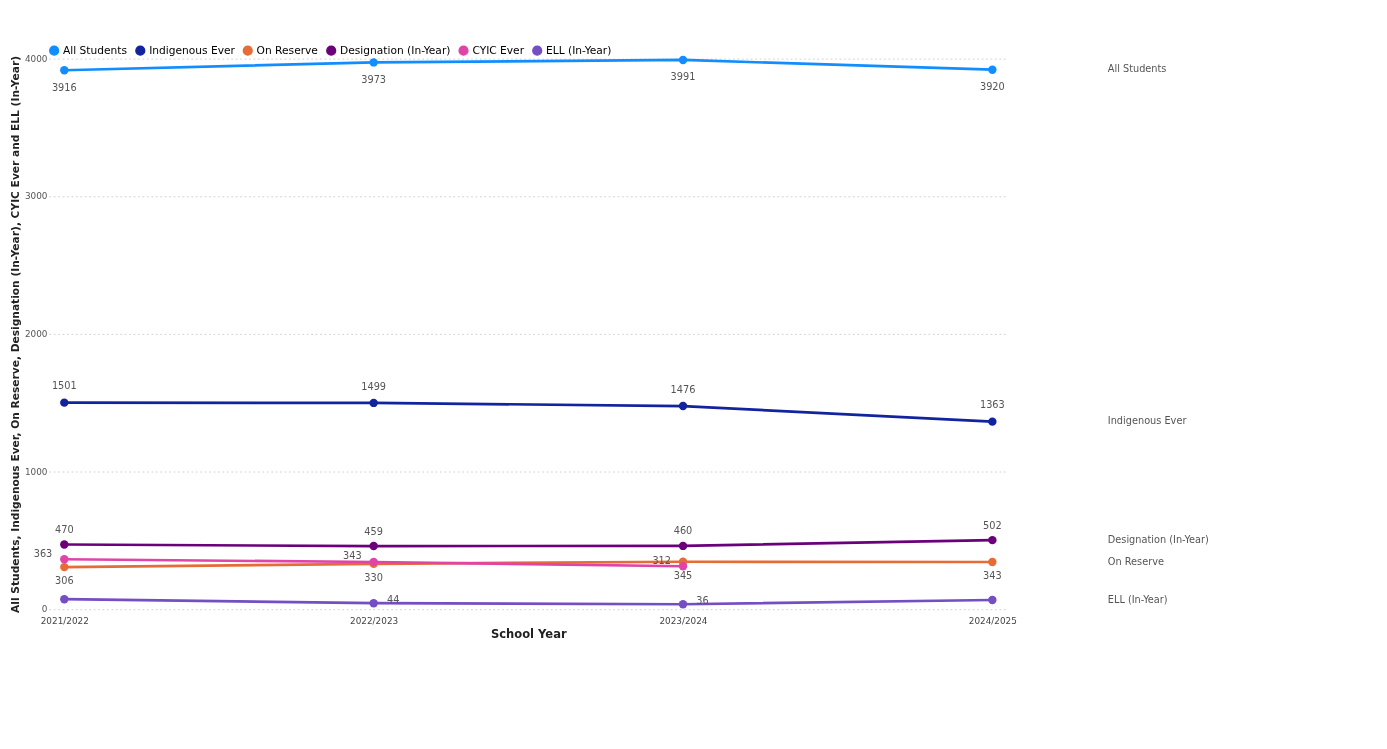  What do you see at coordinates (36, 58) in the screenshot?
I see `y-tick-label: 4000` at bounding box center [36, 58].